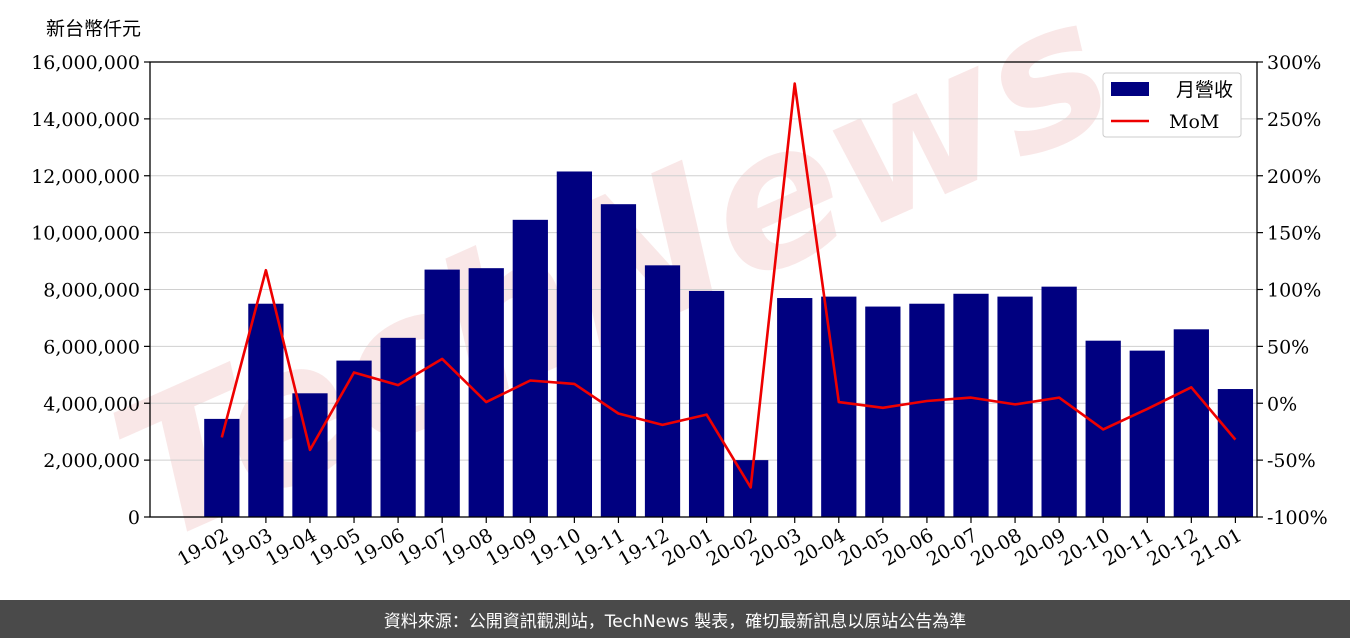 Image resolution: width=1350 pixels, height=638 pixels. Describe the element at coordinates (1297, 518) in the screenshot. I see `y-right-tick-label: -100%` at that location.